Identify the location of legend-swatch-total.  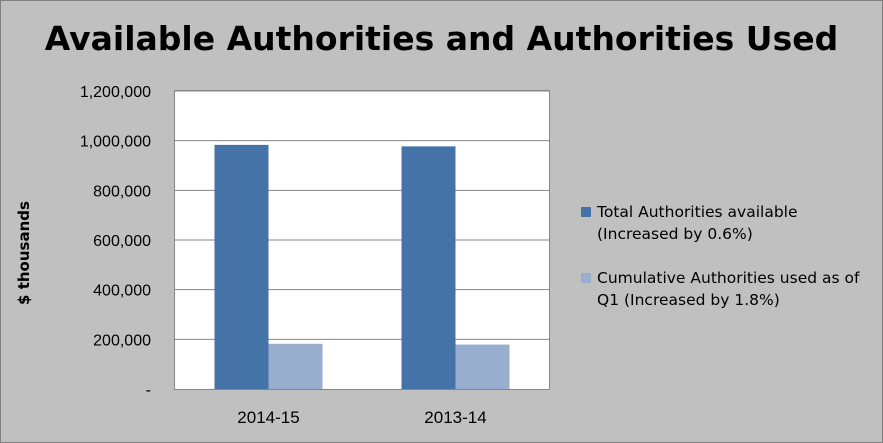
(586, 212).